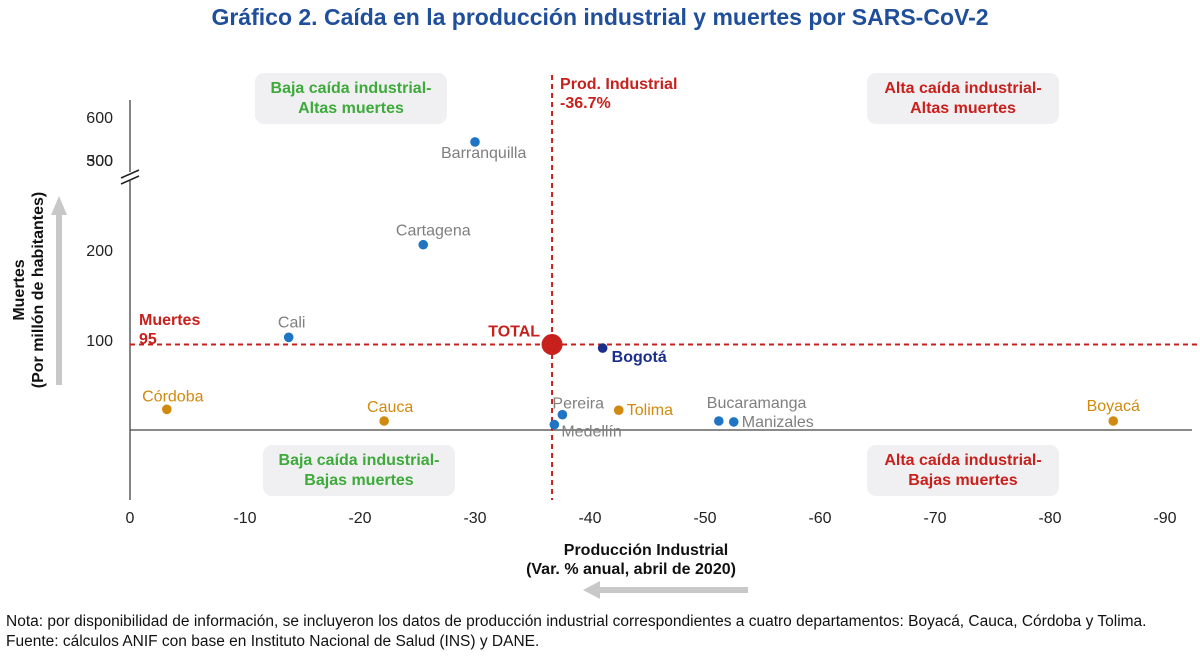 The image size is (1200, 659). Describe the element at coordinates (172, 396) in the screenshot. I see `data-label-cordoba: Córdoba` at that location.